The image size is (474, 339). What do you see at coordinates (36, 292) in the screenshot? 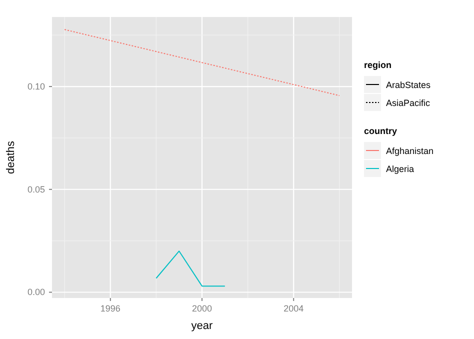
I see `y-tick-label: 0.00` at bounding box center [36, 292].